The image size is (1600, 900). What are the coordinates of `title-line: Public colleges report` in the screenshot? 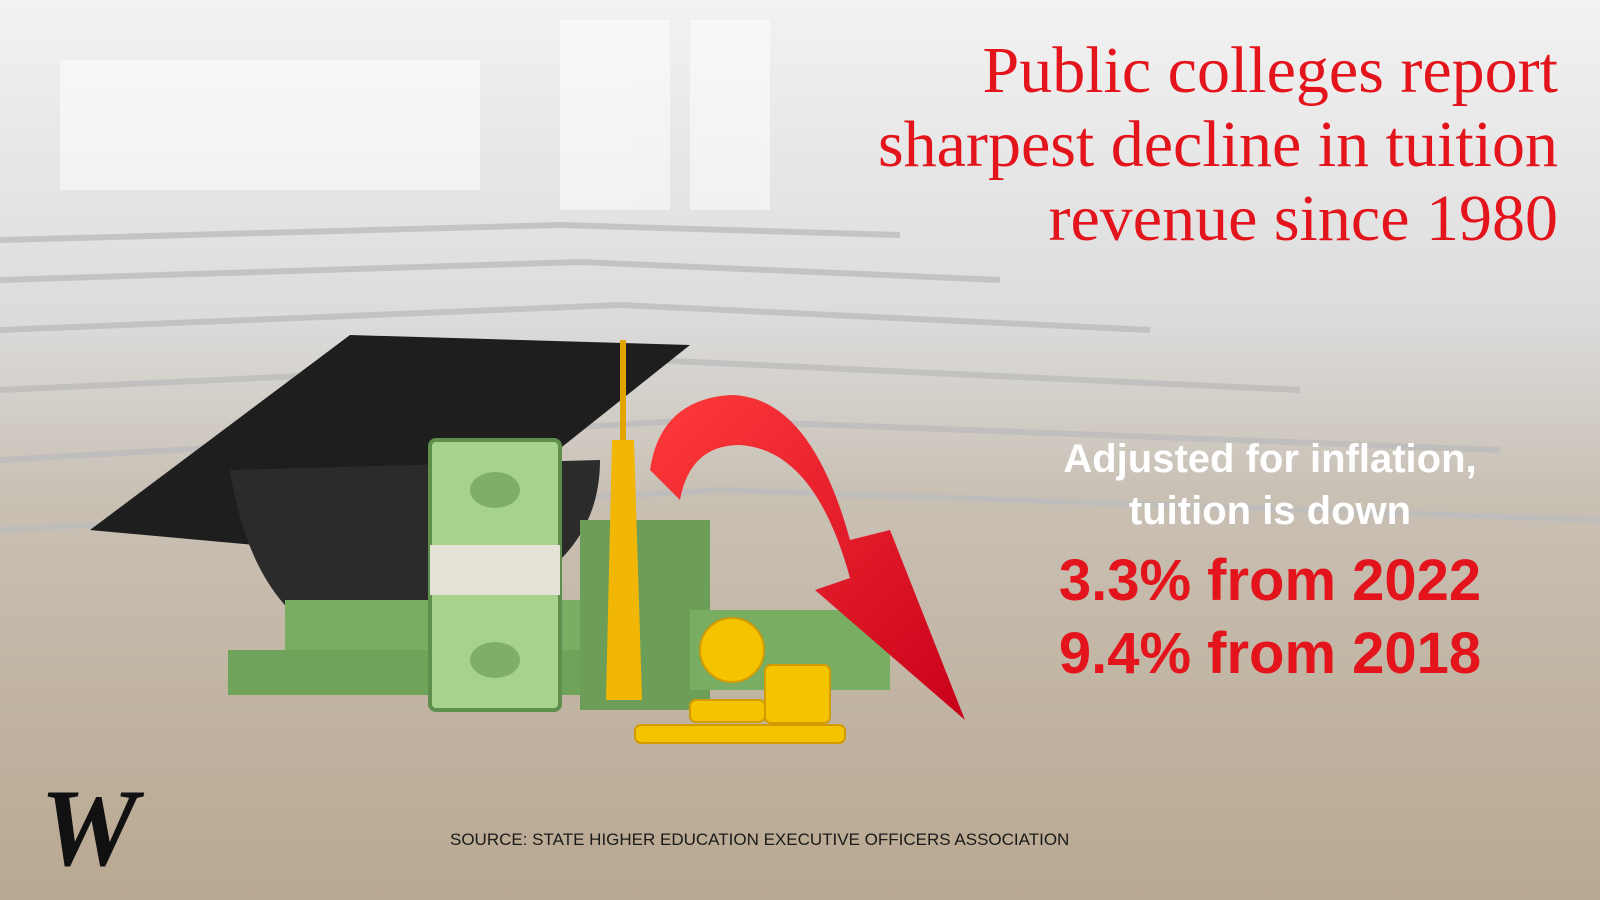 It's located at (1270, 70).